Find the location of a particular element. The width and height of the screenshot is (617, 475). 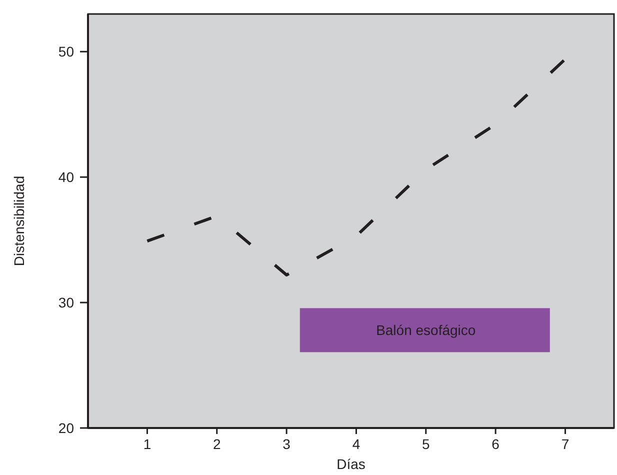

y-tick-label: 20 is located at coordinates (66, 428).